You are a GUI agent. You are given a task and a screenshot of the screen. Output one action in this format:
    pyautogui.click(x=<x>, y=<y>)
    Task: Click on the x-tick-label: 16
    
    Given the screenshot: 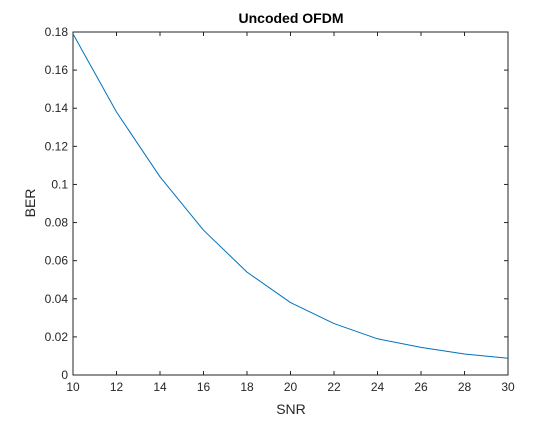 What is the action you would take?
    pyautogui.click(x=204, y=387)
    